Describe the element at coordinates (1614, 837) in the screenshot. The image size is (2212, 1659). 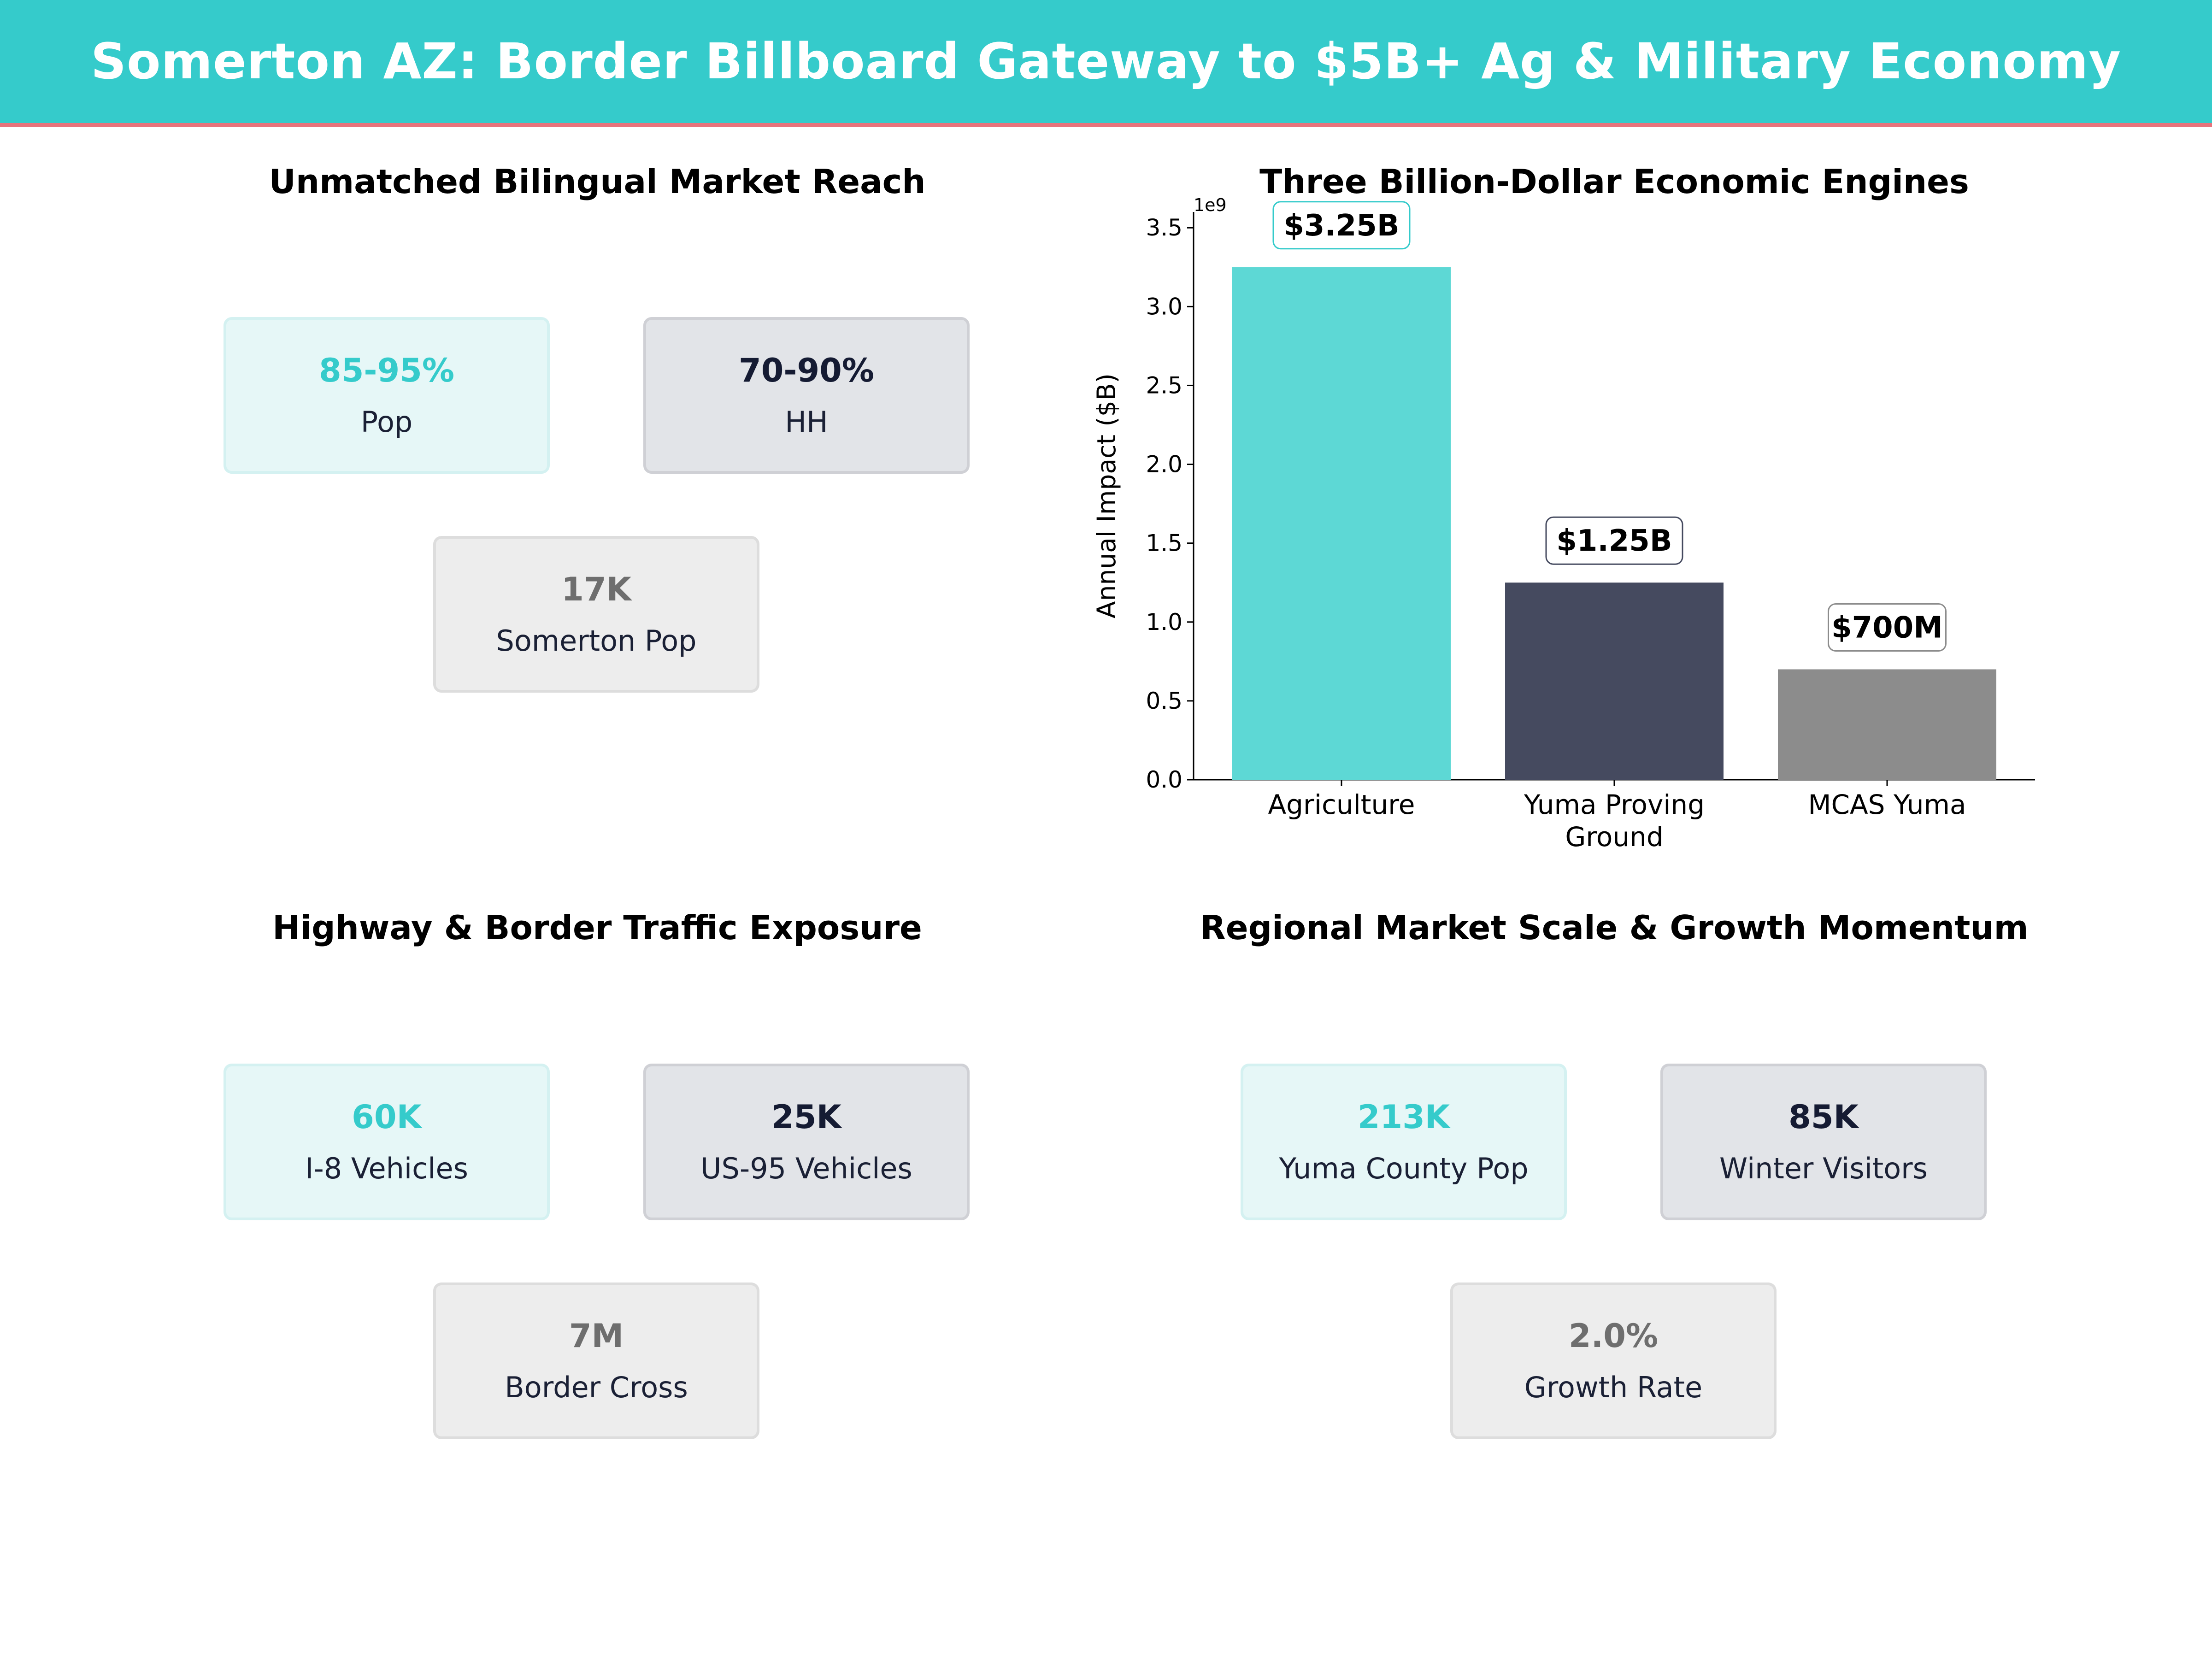
I see `x-tick-label: Ground` at that location.